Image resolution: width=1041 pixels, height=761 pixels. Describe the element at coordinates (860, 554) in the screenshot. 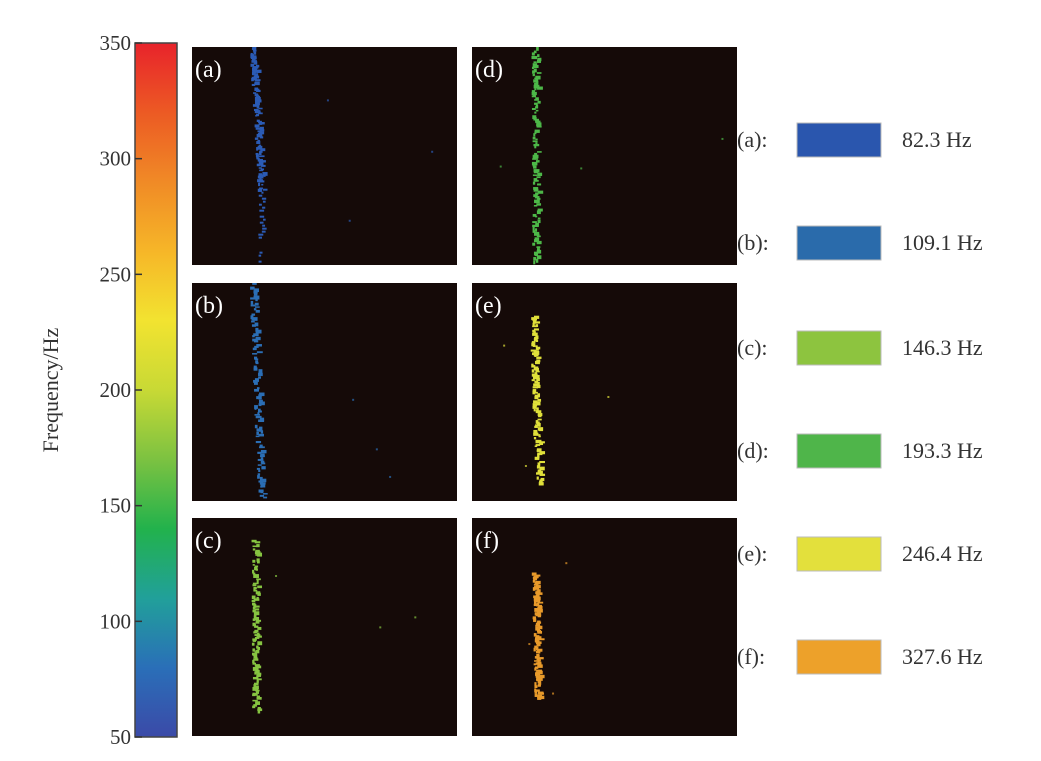

I see `legend-item: (e): 246.4 Hz` at that location.